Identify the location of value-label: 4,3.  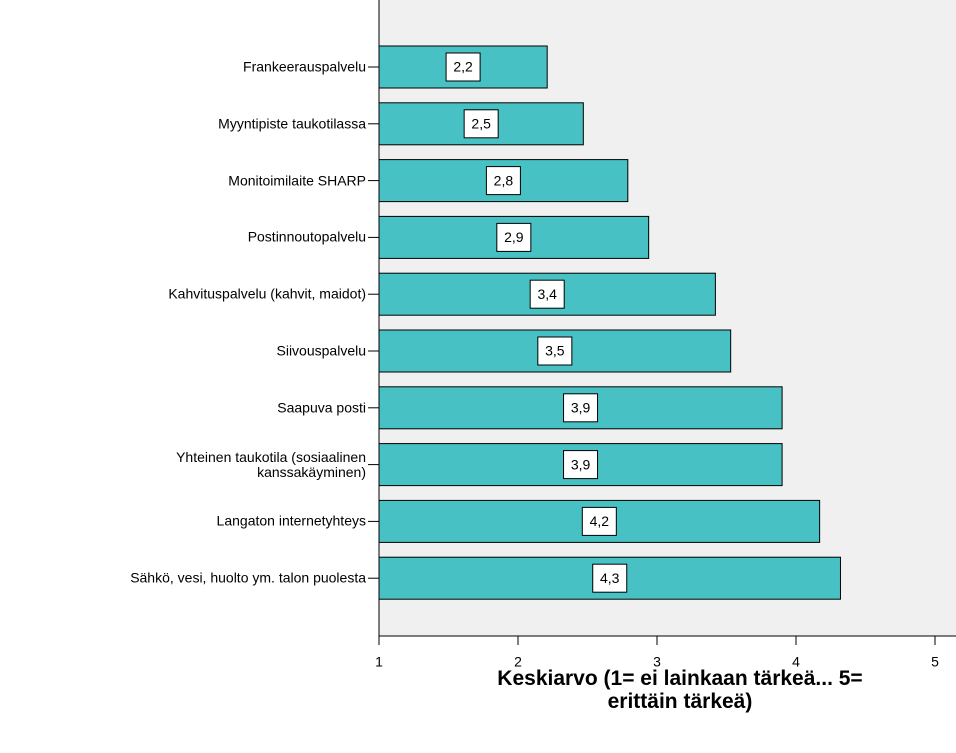
(610, 578).